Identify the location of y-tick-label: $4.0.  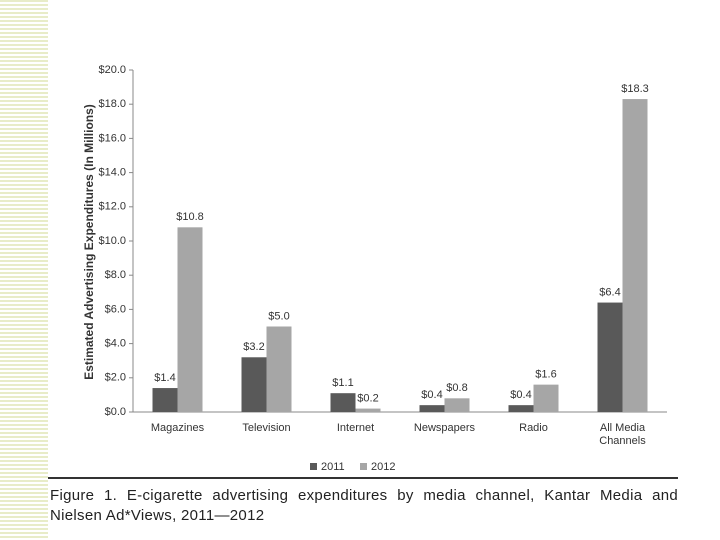
(115, 344).